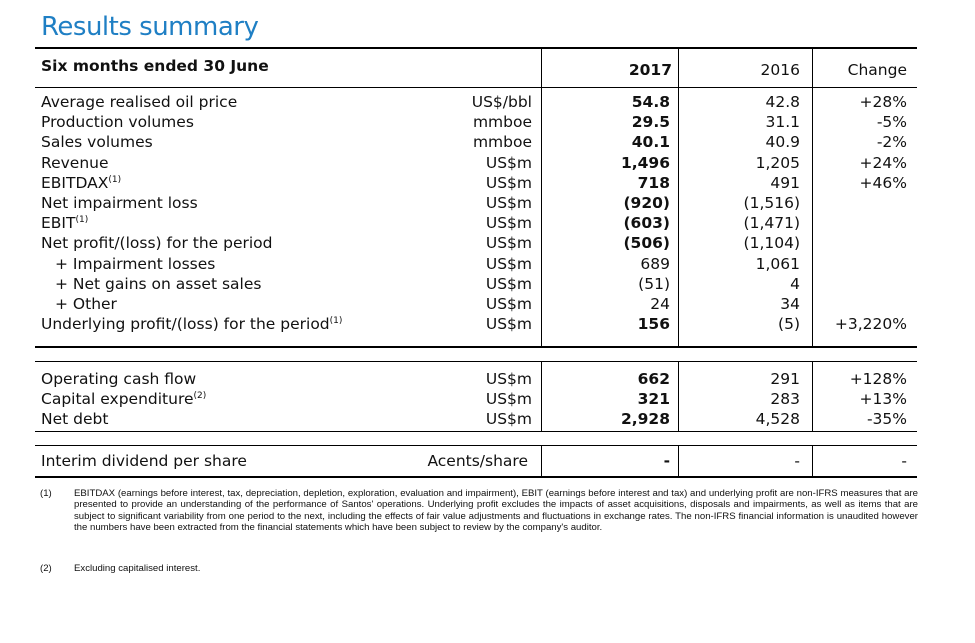 This screenshot has height=643, width=975. I want to click on row-value-2016: 4,528, so click(777, 419).